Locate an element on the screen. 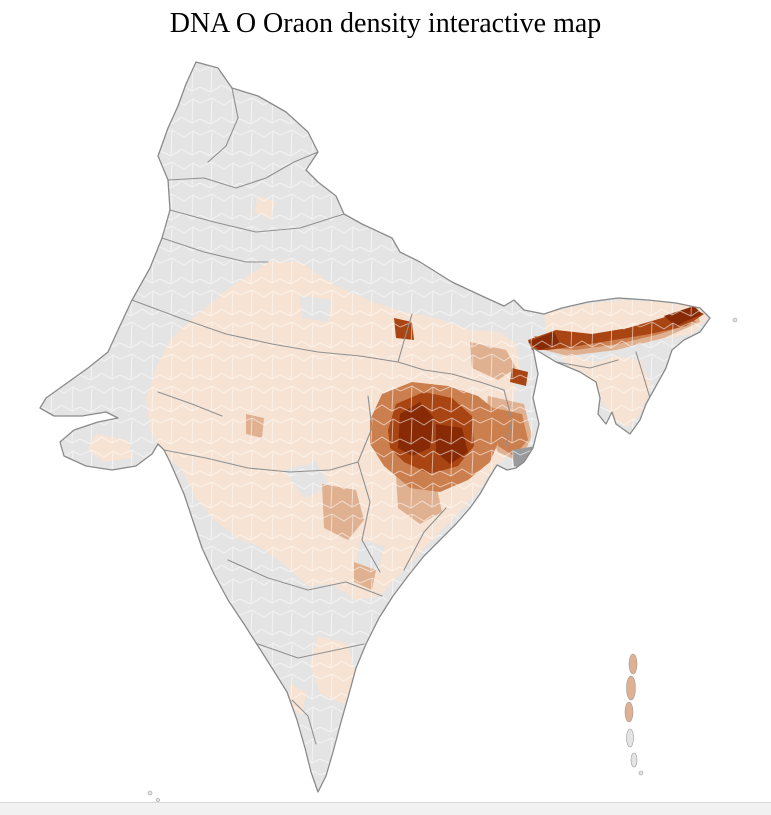  density-region-bengal-dot is located at coordinates (540, 466).